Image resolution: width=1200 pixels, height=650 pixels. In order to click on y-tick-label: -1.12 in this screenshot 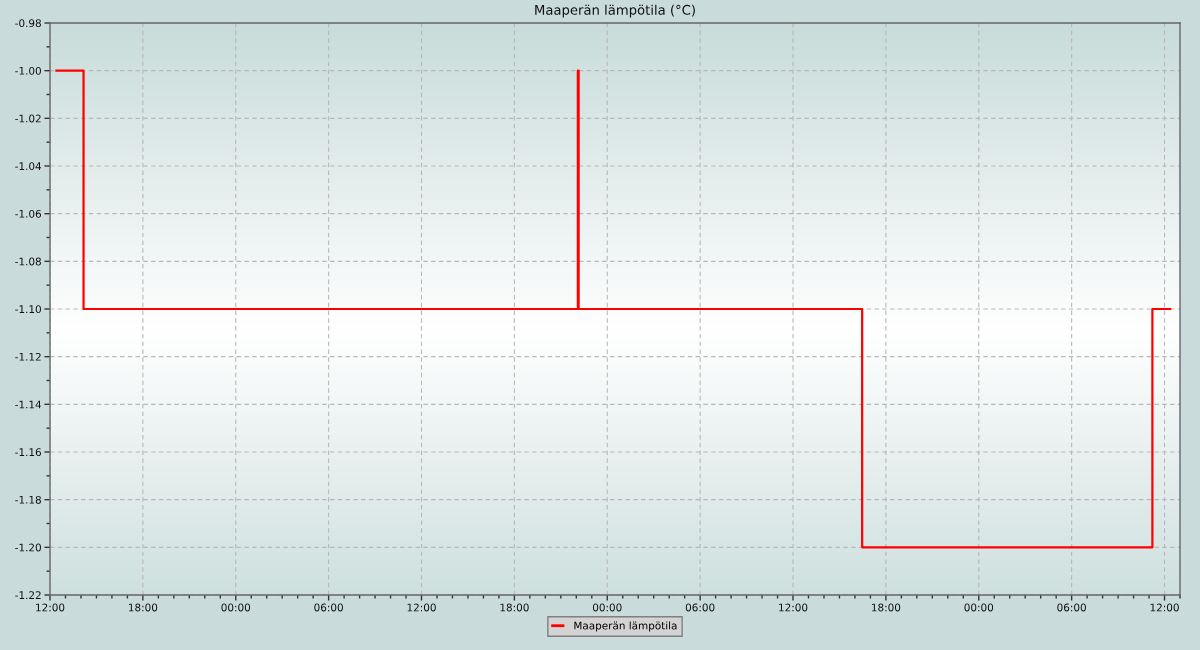, I will do `click(28, 356)`.